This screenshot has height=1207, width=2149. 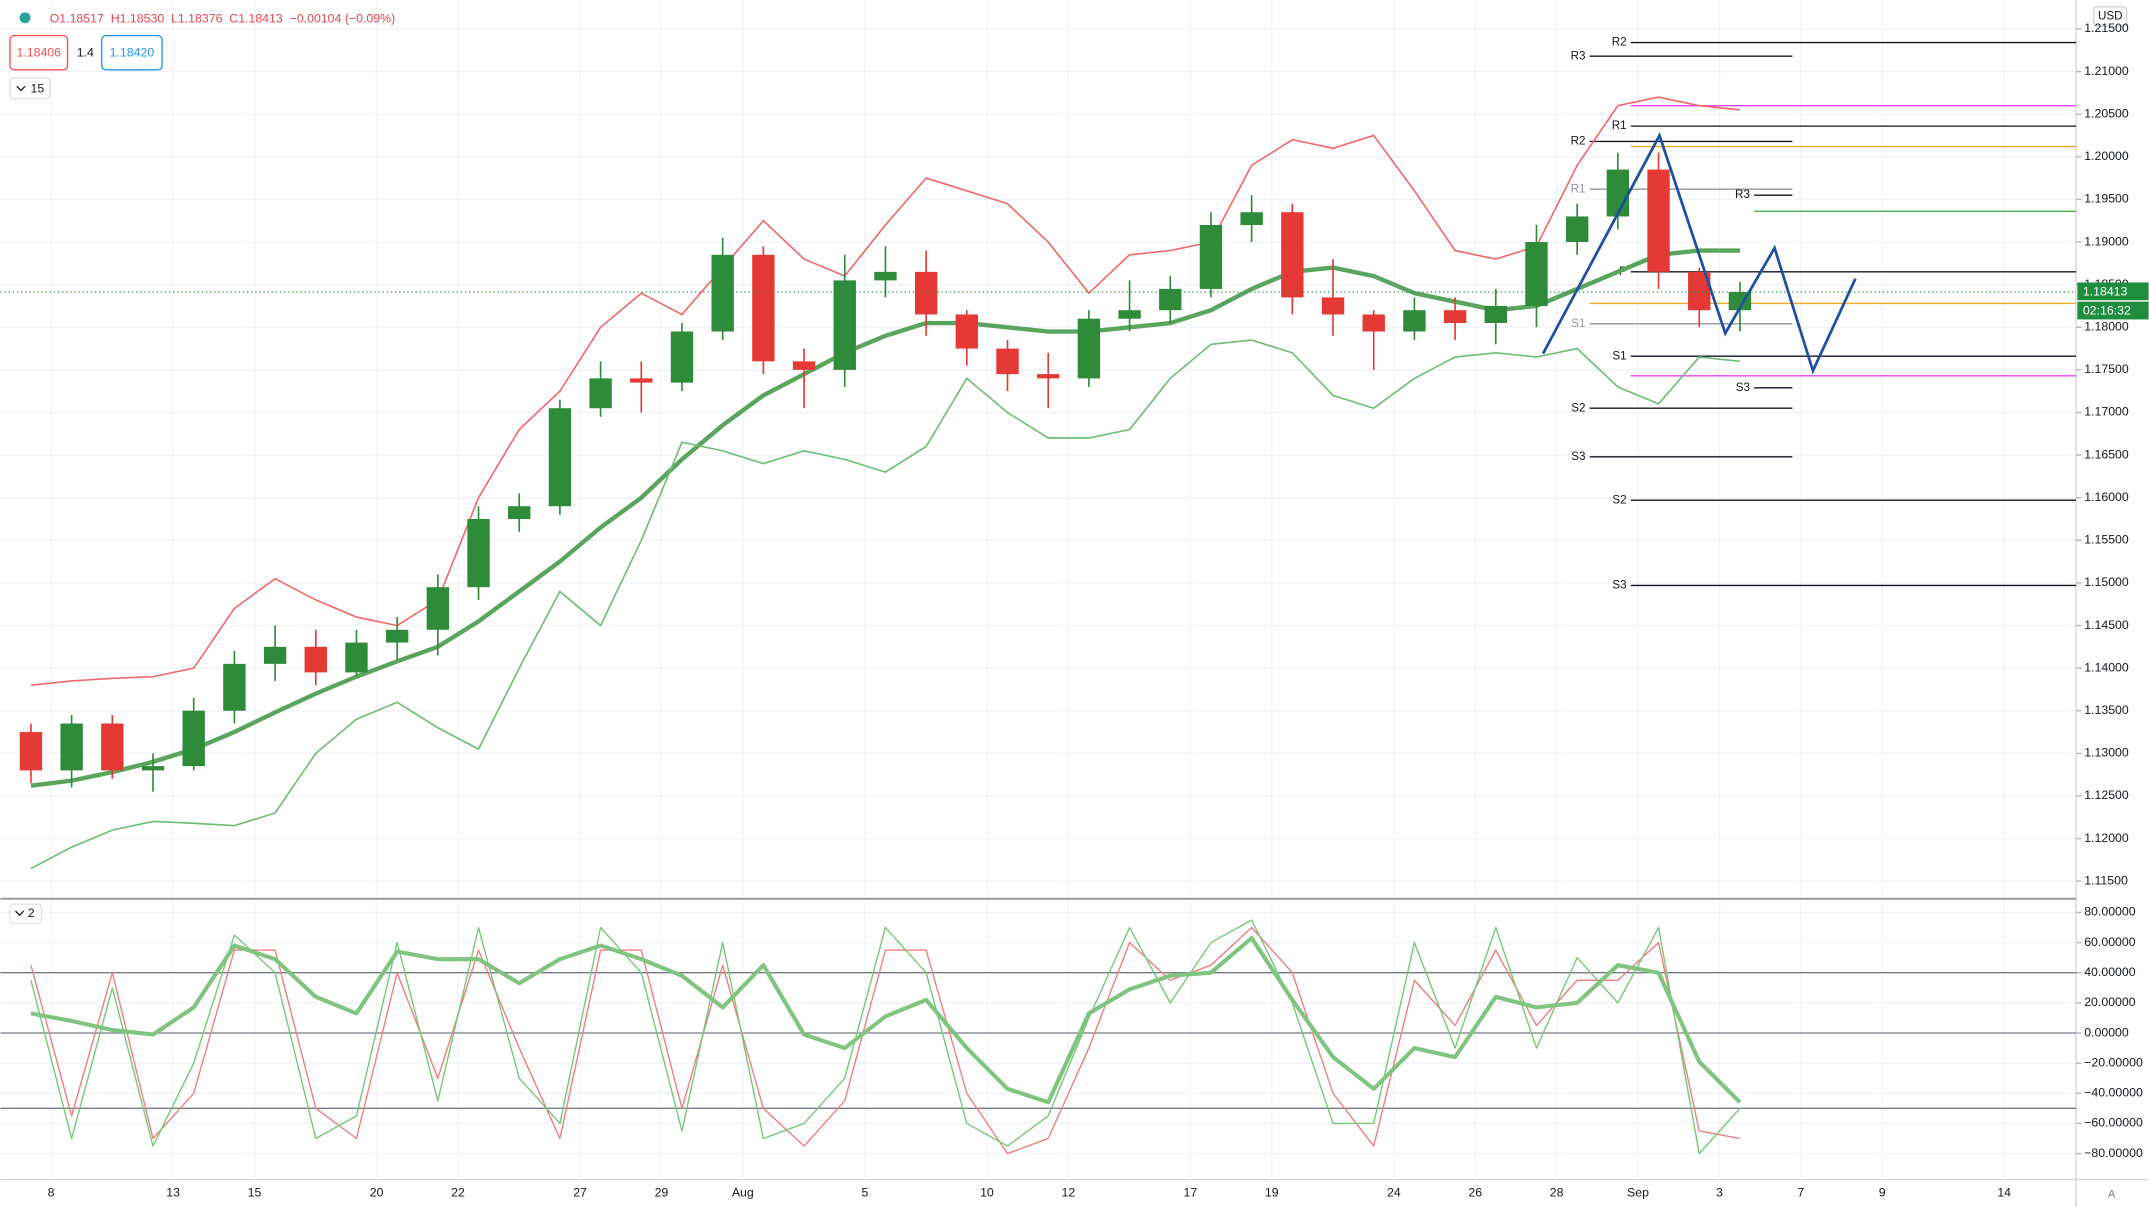 I want to click on status-dot, so click(x=25, y=18).